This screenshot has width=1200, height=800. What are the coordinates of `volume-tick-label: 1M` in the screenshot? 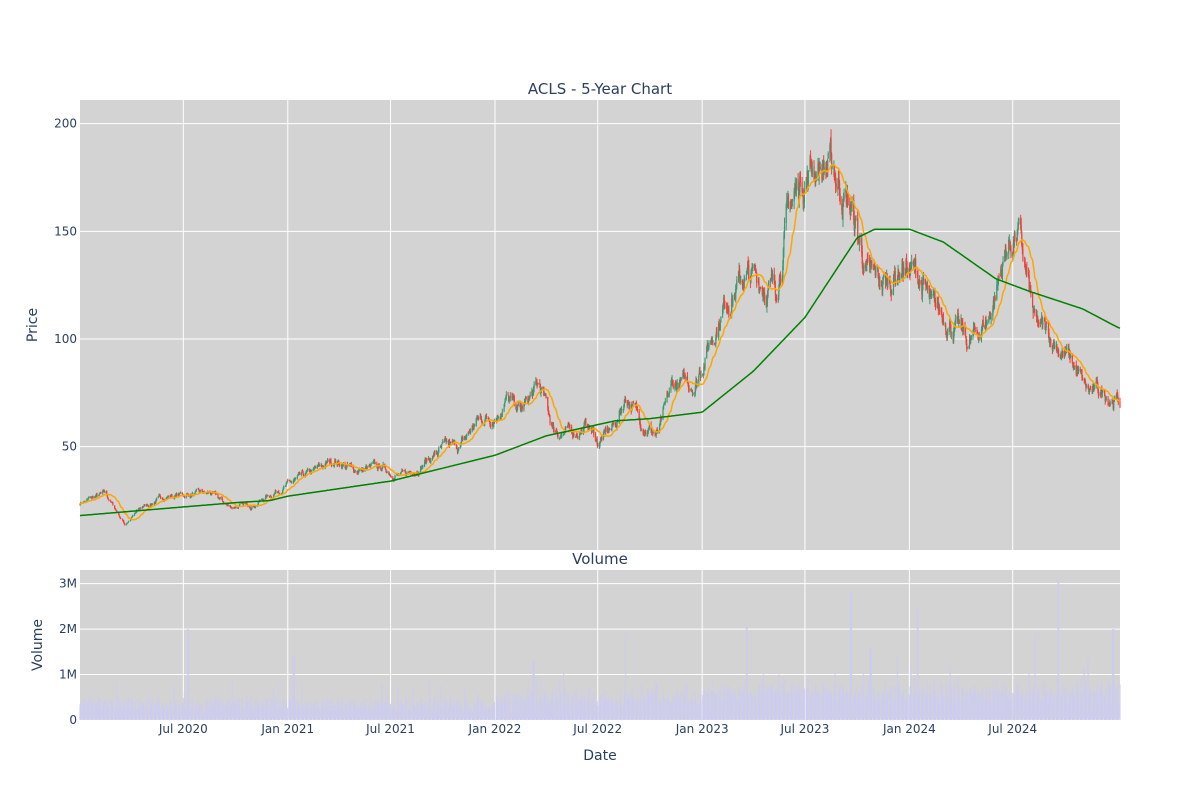 It's located at (68, 675).